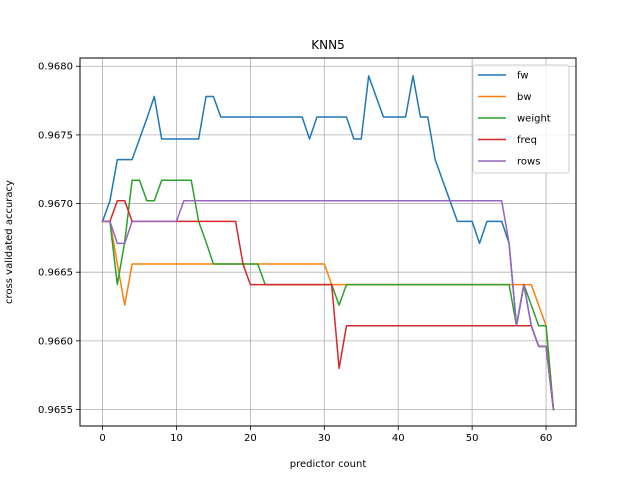 The height and width of the screenshot is (480, 640). What do you see at coordinates (55, 410) in the screenshot?
I see `y-tick-label: 0.9655` at bounding box center [55, 410].